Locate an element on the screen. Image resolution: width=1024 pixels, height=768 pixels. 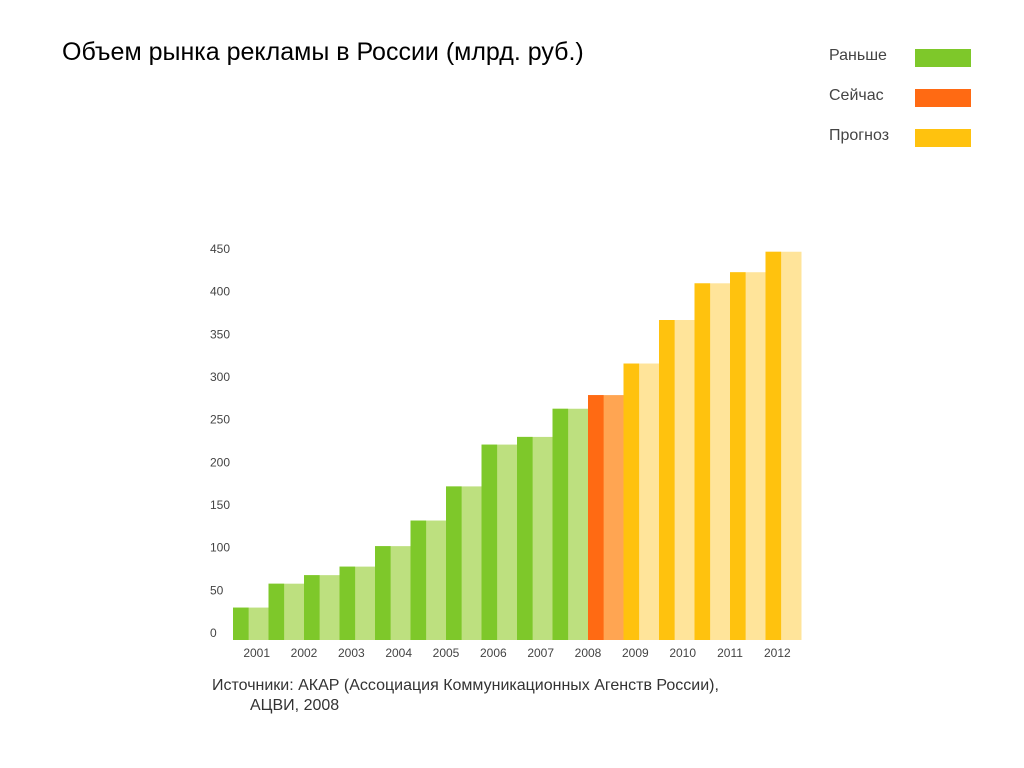
y-tick-label: 50 is located at coordinates (217, 590).